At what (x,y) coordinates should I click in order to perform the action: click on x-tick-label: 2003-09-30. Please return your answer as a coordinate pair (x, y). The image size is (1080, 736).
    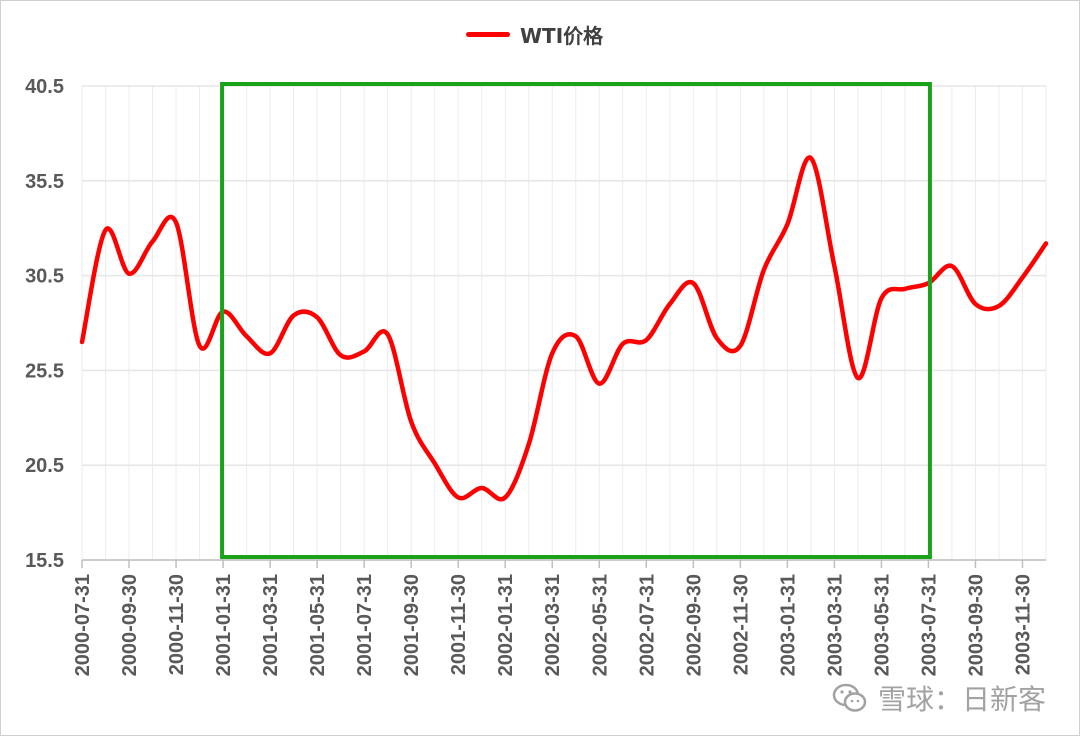
    Looking at the image, I should click on (976, 625).